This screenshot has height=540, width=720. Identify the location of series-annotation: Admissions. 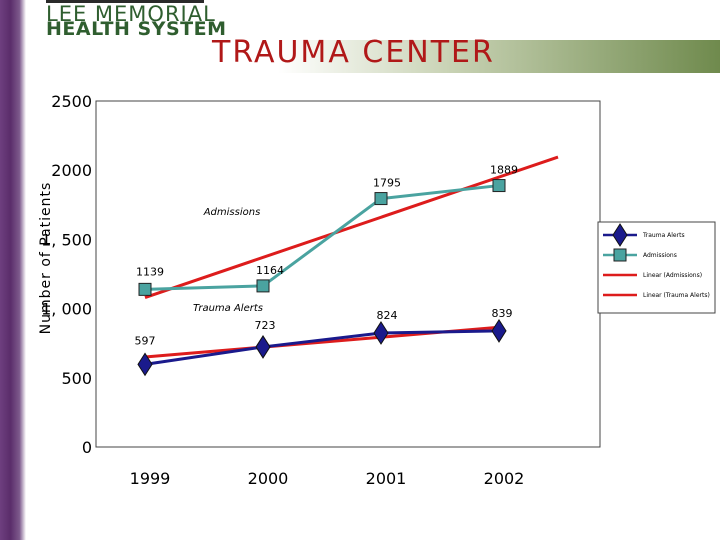
(232, 212).